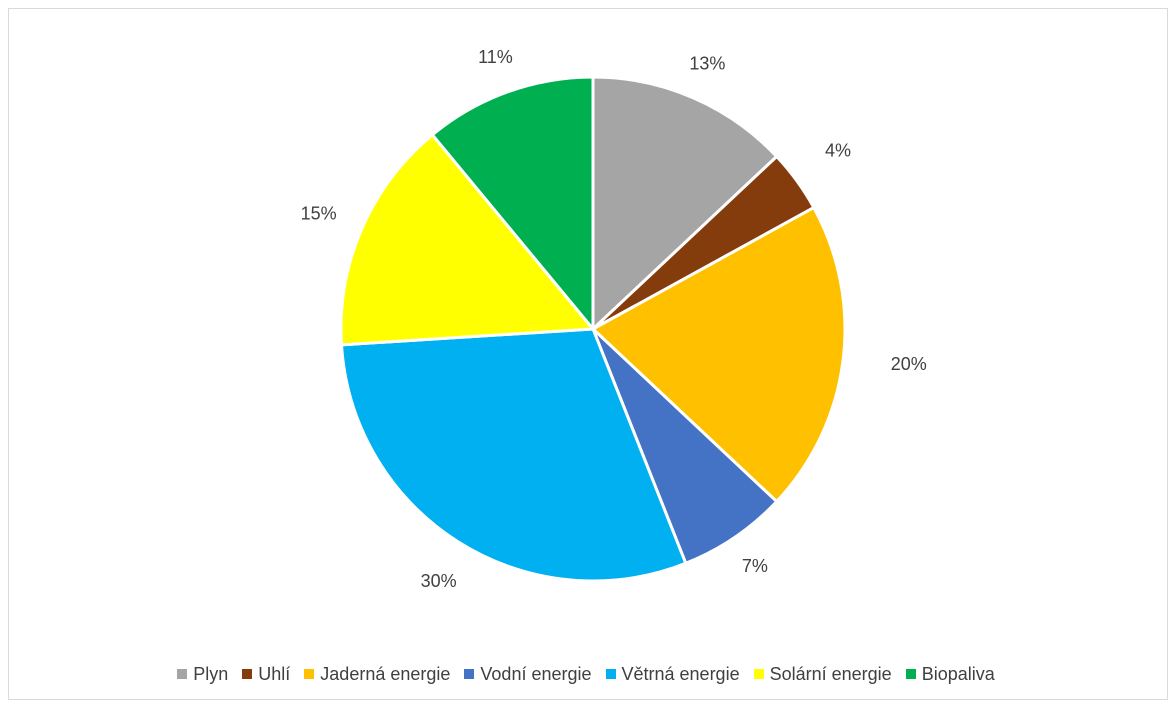 Image resolution: width=1172 pixels, height=703 pixels. I want to click on data-label-7: 11%, so click(495, 57).